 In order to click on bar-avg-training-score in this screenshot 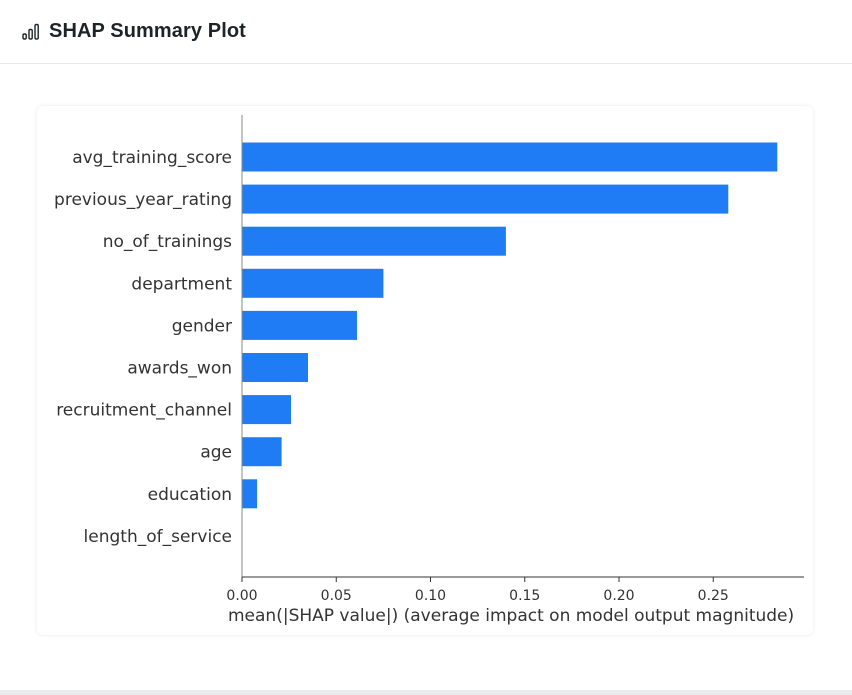, I will do `click(510, 157)`.